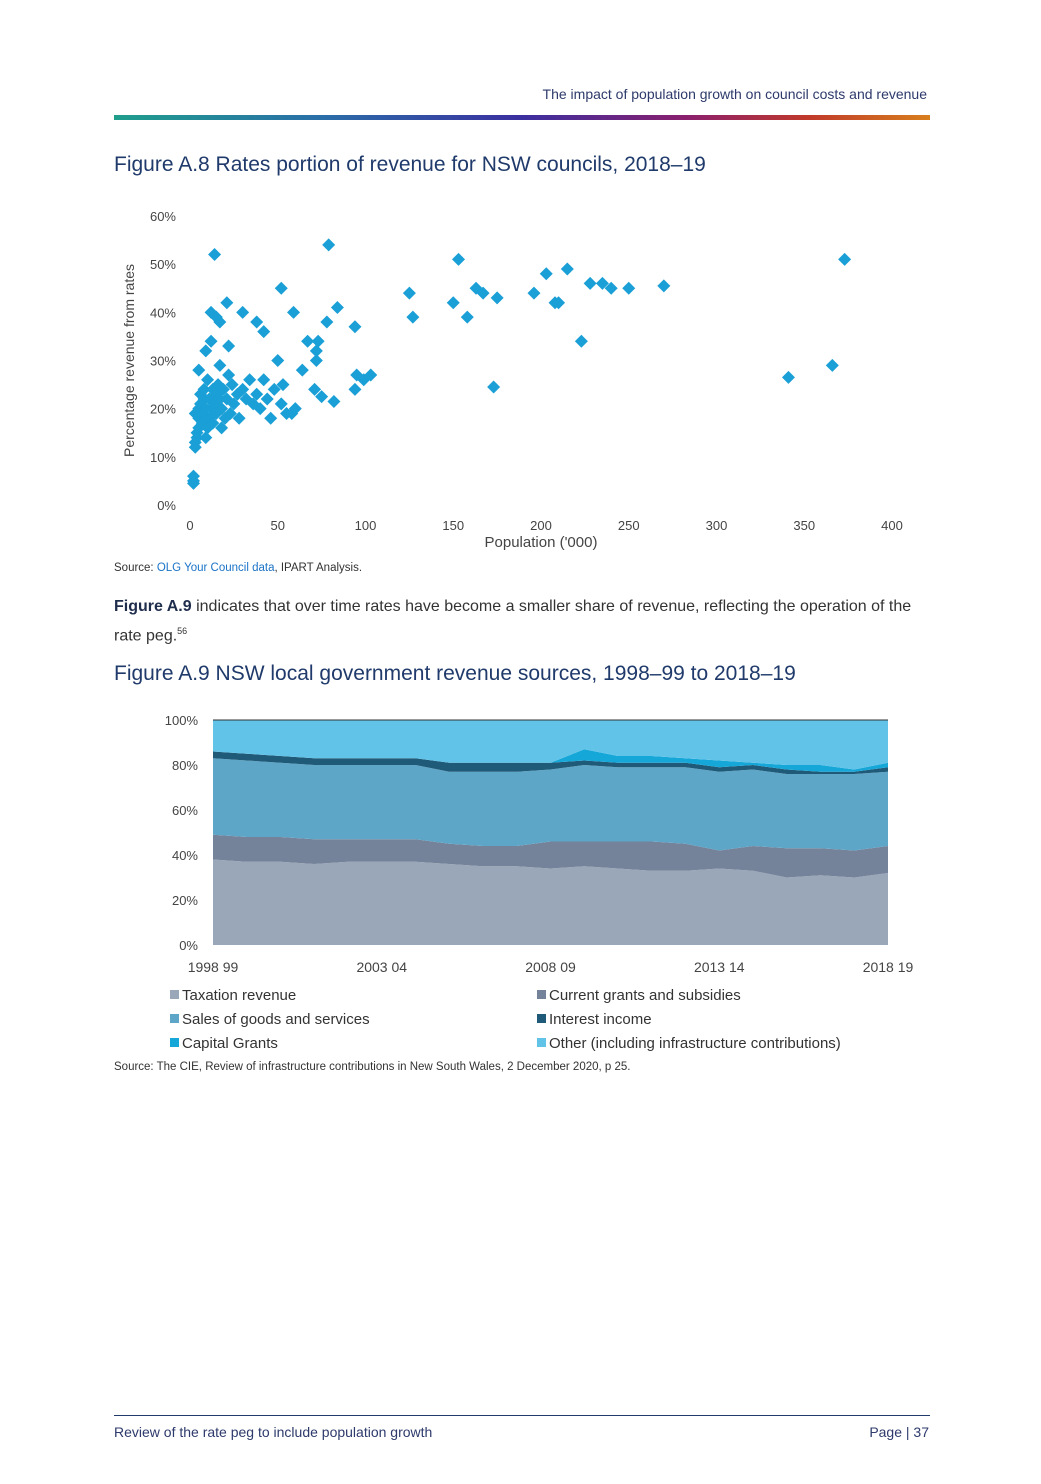 The width and height of the screenshot is (1041, 1484). What do you see at coordinates (163, 457) in the screenshot?
I see `y-tick-label: 10%` at bounding box center [163, 457].